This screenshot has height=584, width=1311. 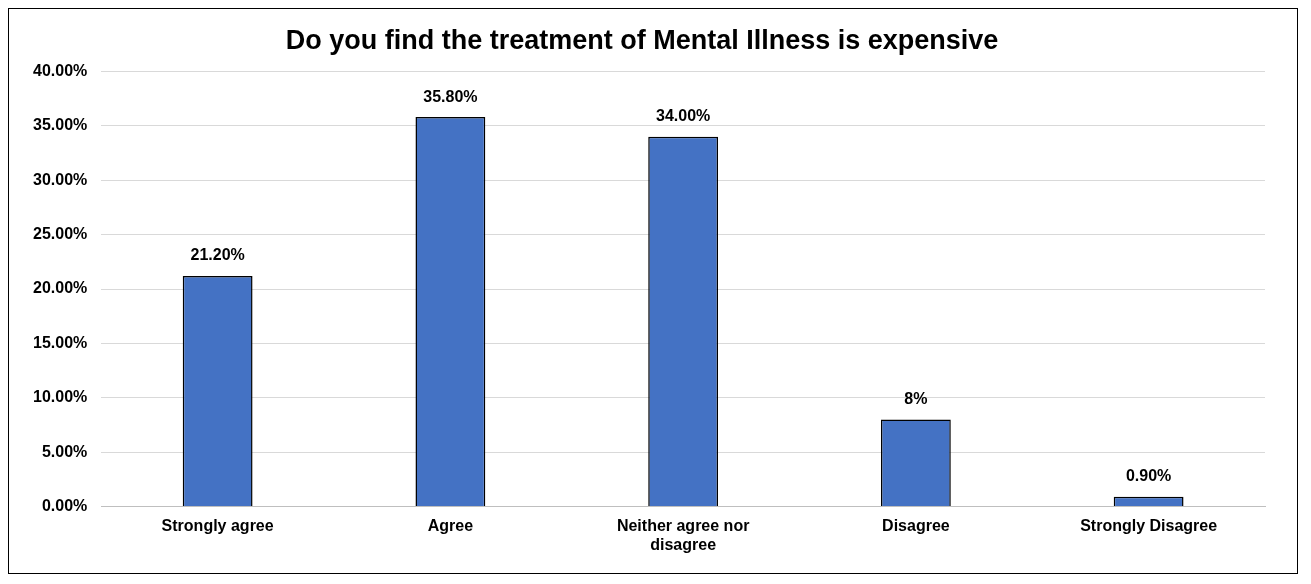 What do you see at coordinates (217, 255) in the screenshot?
I see `data-label: 21.20%` at bounding box center [217, 255].